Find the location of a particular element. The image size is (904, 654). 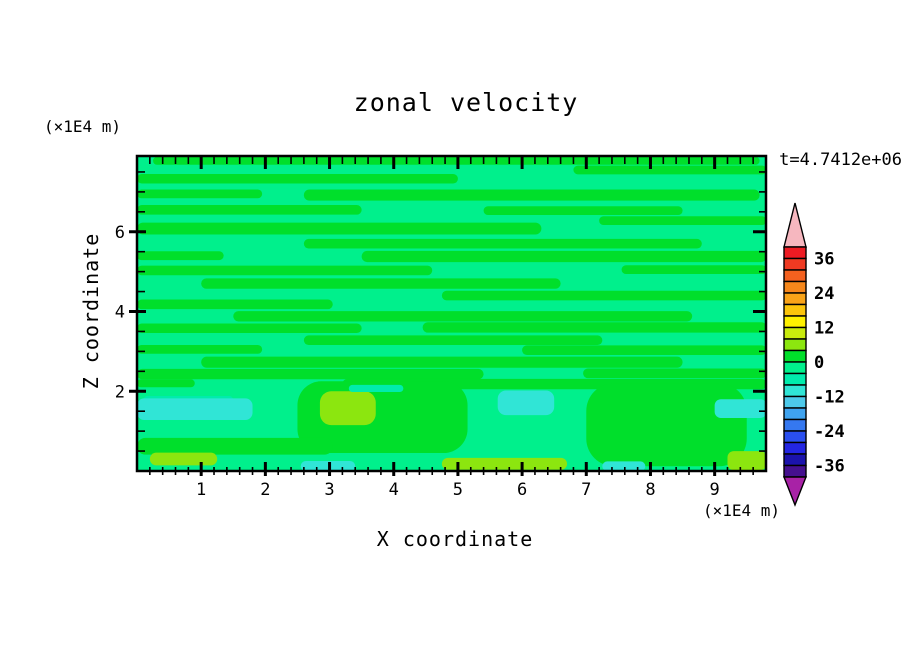

colorbar-label: 0 is located at coordinates (819, 363).